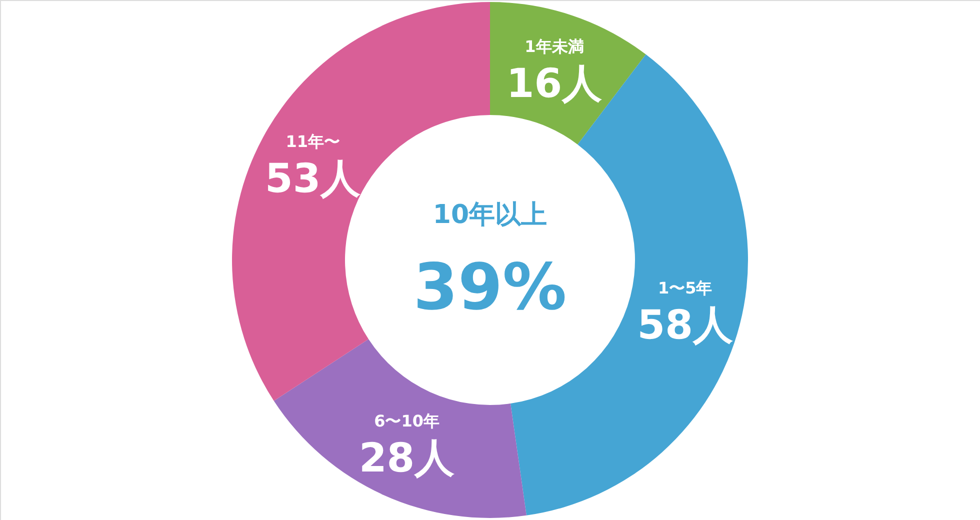  I want to click on slice-label: 6〜10年, so click(407, 421).